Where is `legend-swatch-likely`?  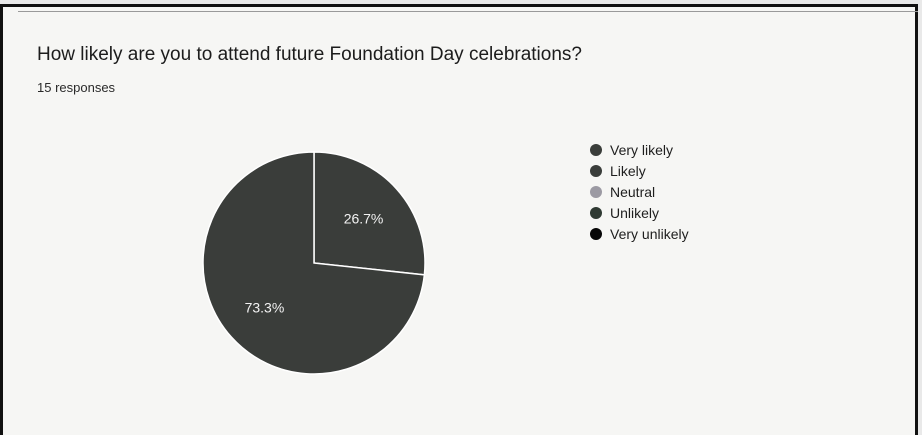
legend-swatch-likely is located at coordinates (596, 170).